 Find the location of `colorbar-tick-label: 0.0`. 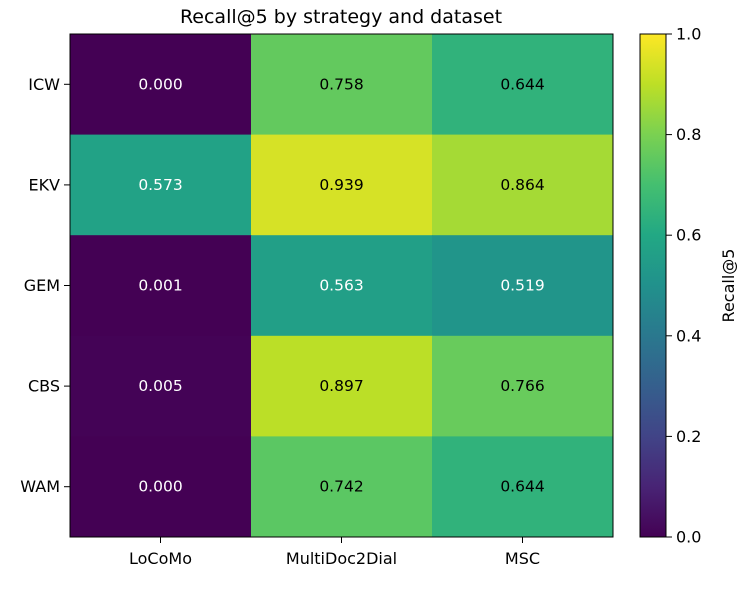

colorbar-tick-label: 0.0 is located at coordinates (688, 537).